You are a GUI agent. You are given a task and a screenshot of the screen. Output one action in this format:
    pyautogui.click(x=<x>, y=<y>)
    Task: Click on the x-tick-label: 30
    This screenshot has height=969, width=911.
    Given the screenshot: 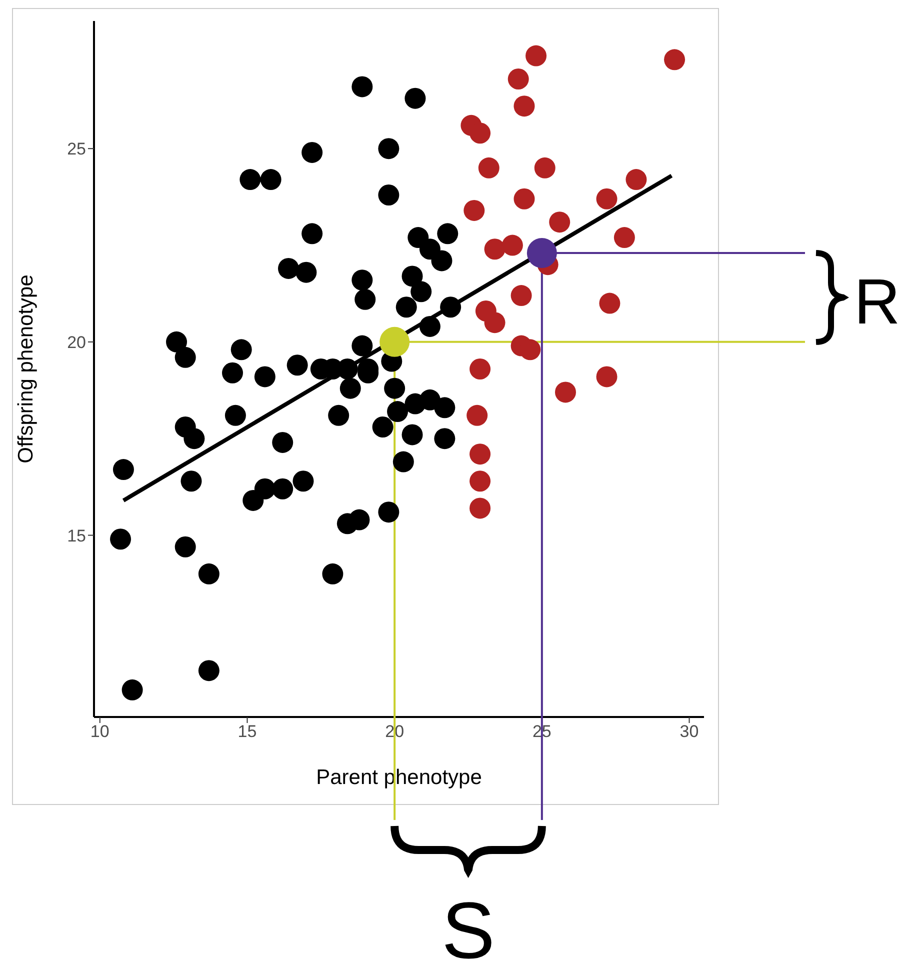 What is the action you would take?
    pyautogui.click(x=689, y=732)
    